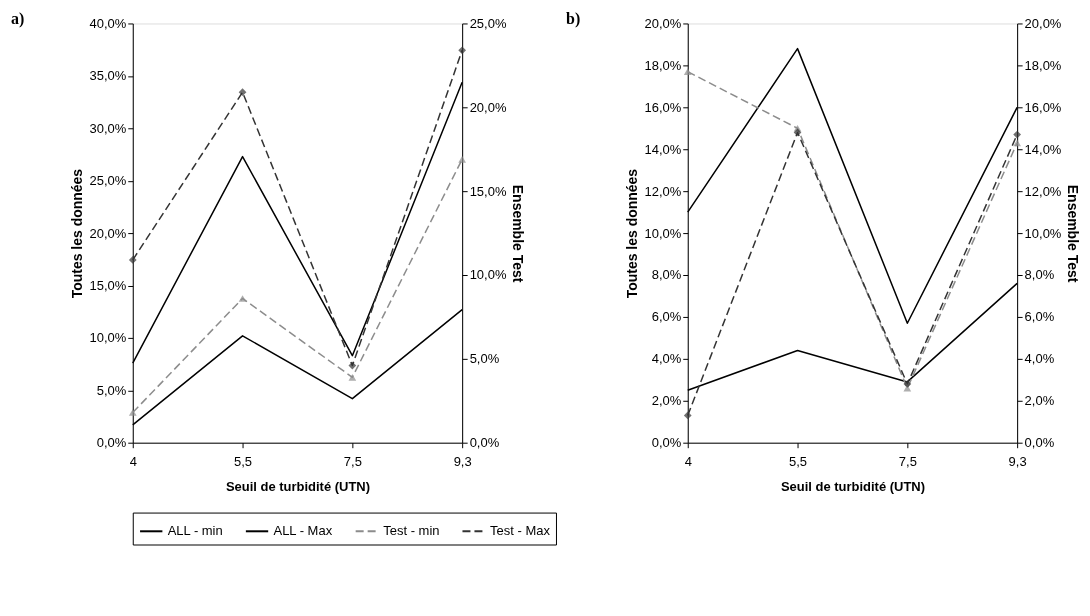  Describe the element at coordinates (573, 19) in the screenshot. I see `chart-title: b)` at that location.